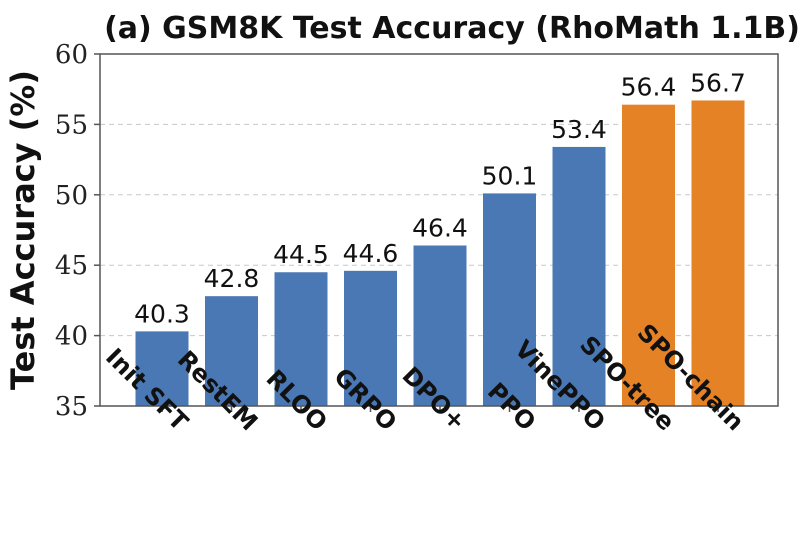  I want to click on y-tick-label: 50, so click(71, 196).